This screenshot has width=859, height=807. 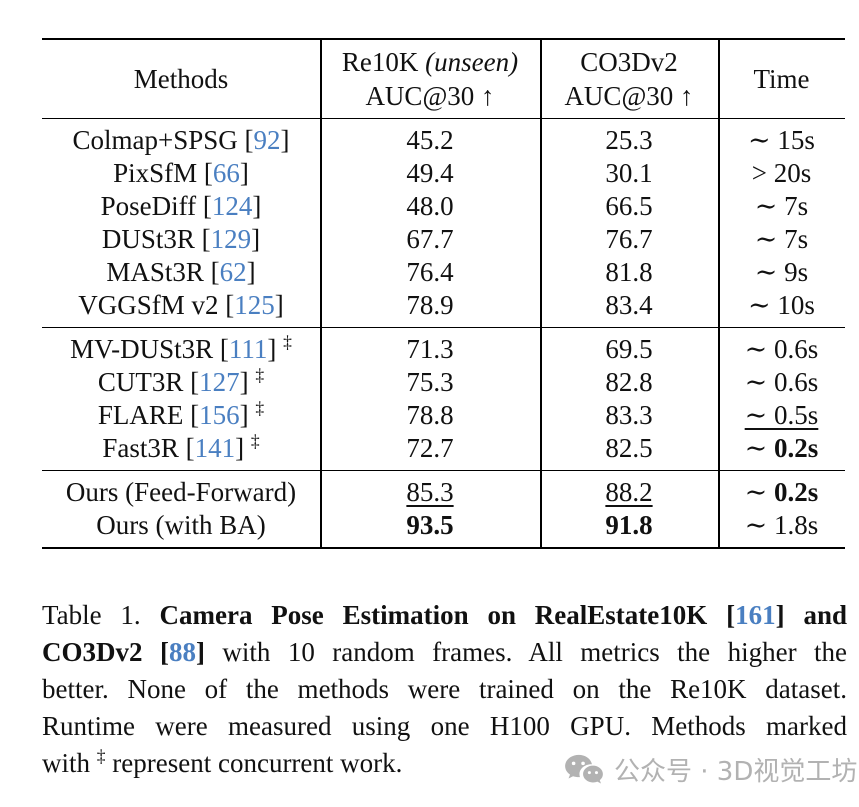 I want to click on text-span: DUSt3R [, so click(x=156, y=239).